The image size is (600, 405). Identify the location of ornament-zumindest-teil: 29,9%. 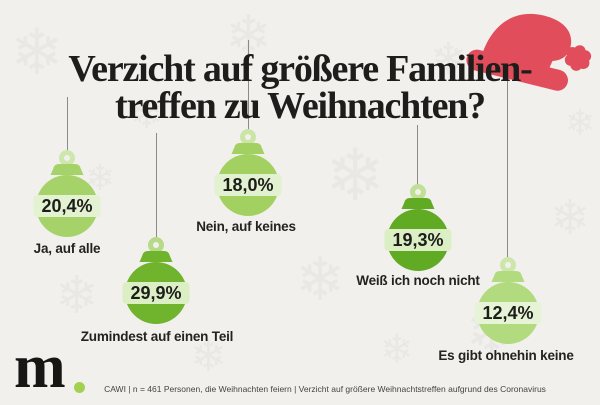
(156, 284).